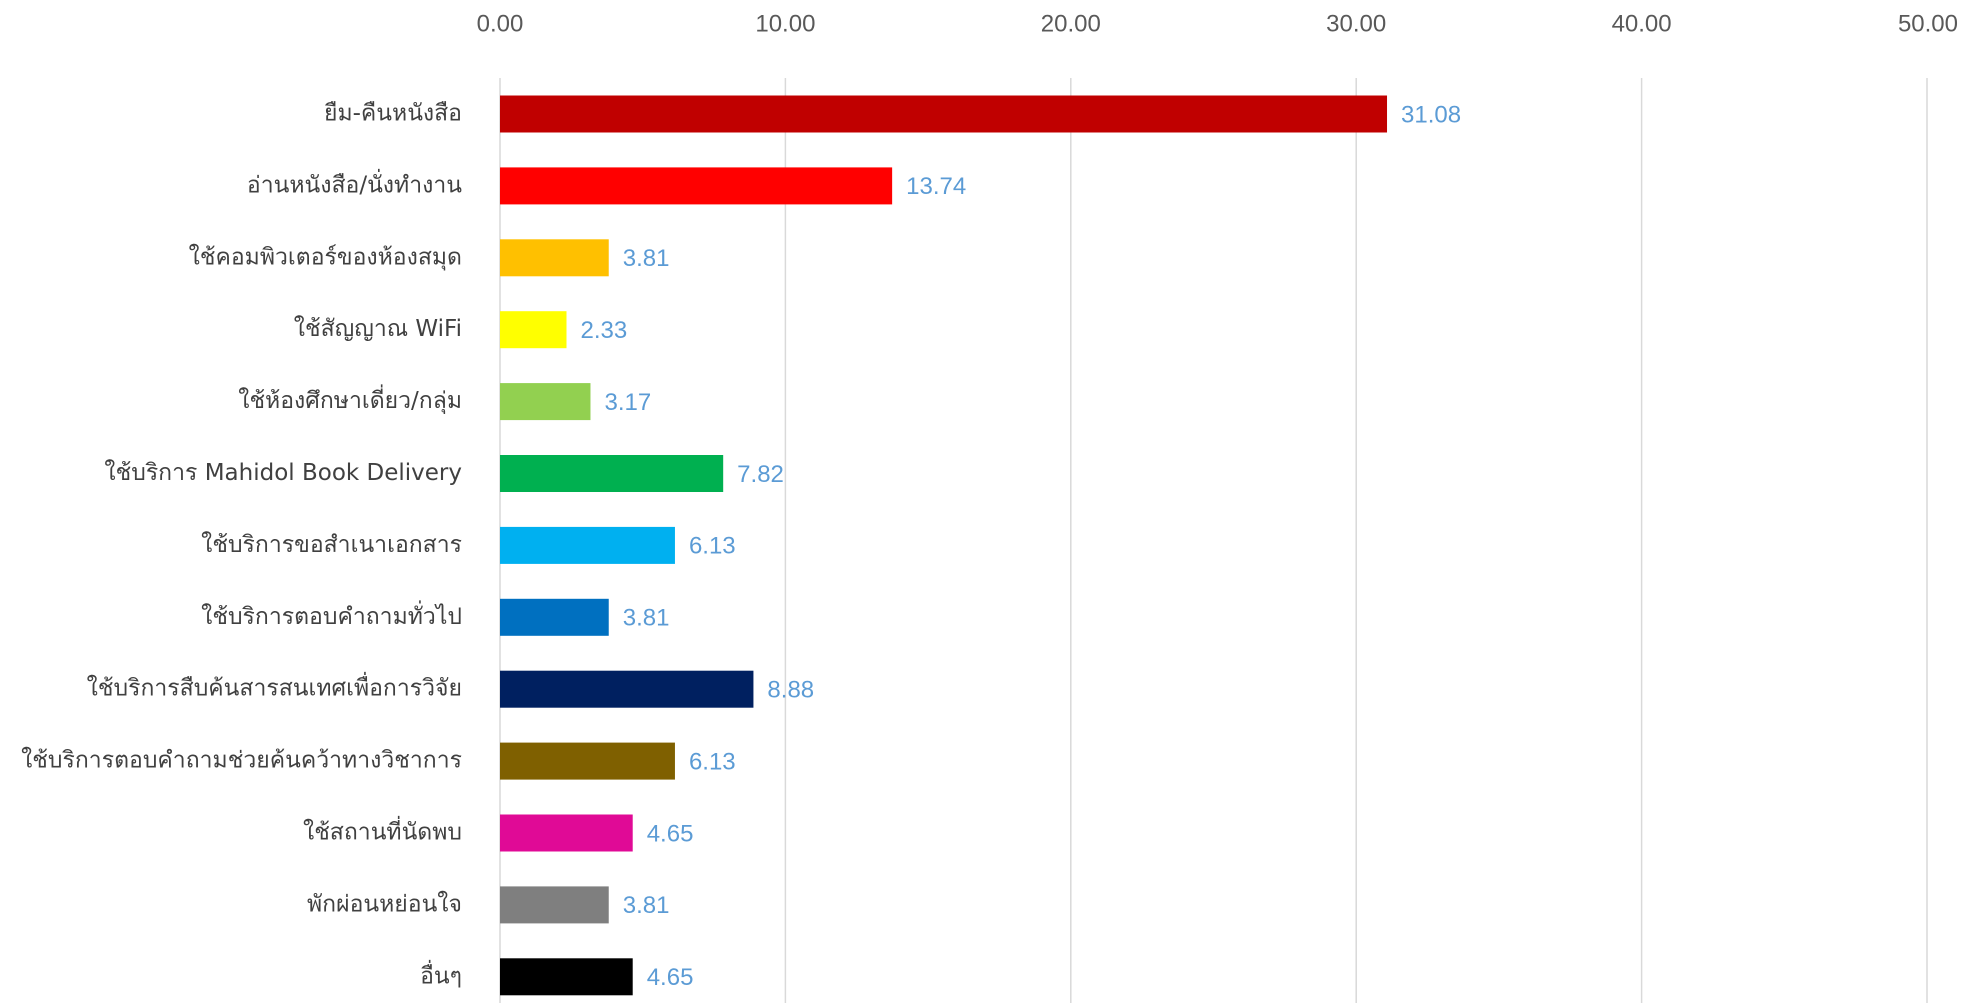 The image size is (1973, 1003). Describe the element at coordinates (500, 23) in the screenshot. I see `x-tick-label: 0.00` at that location.